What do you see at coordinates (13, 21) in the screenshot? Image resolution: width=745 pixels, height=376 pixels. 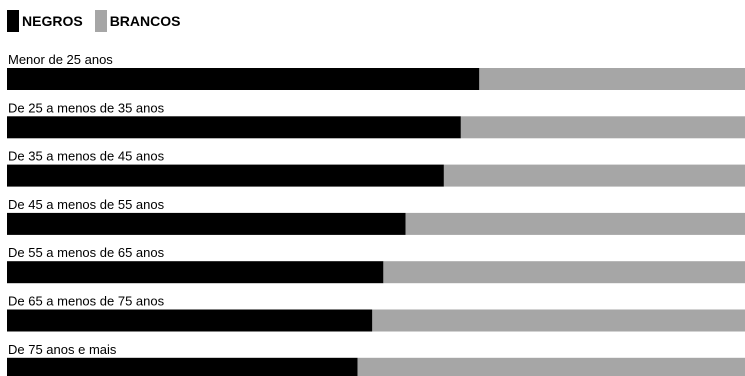 I see `legend-swatch-negros` at bounding box center [13, 21].